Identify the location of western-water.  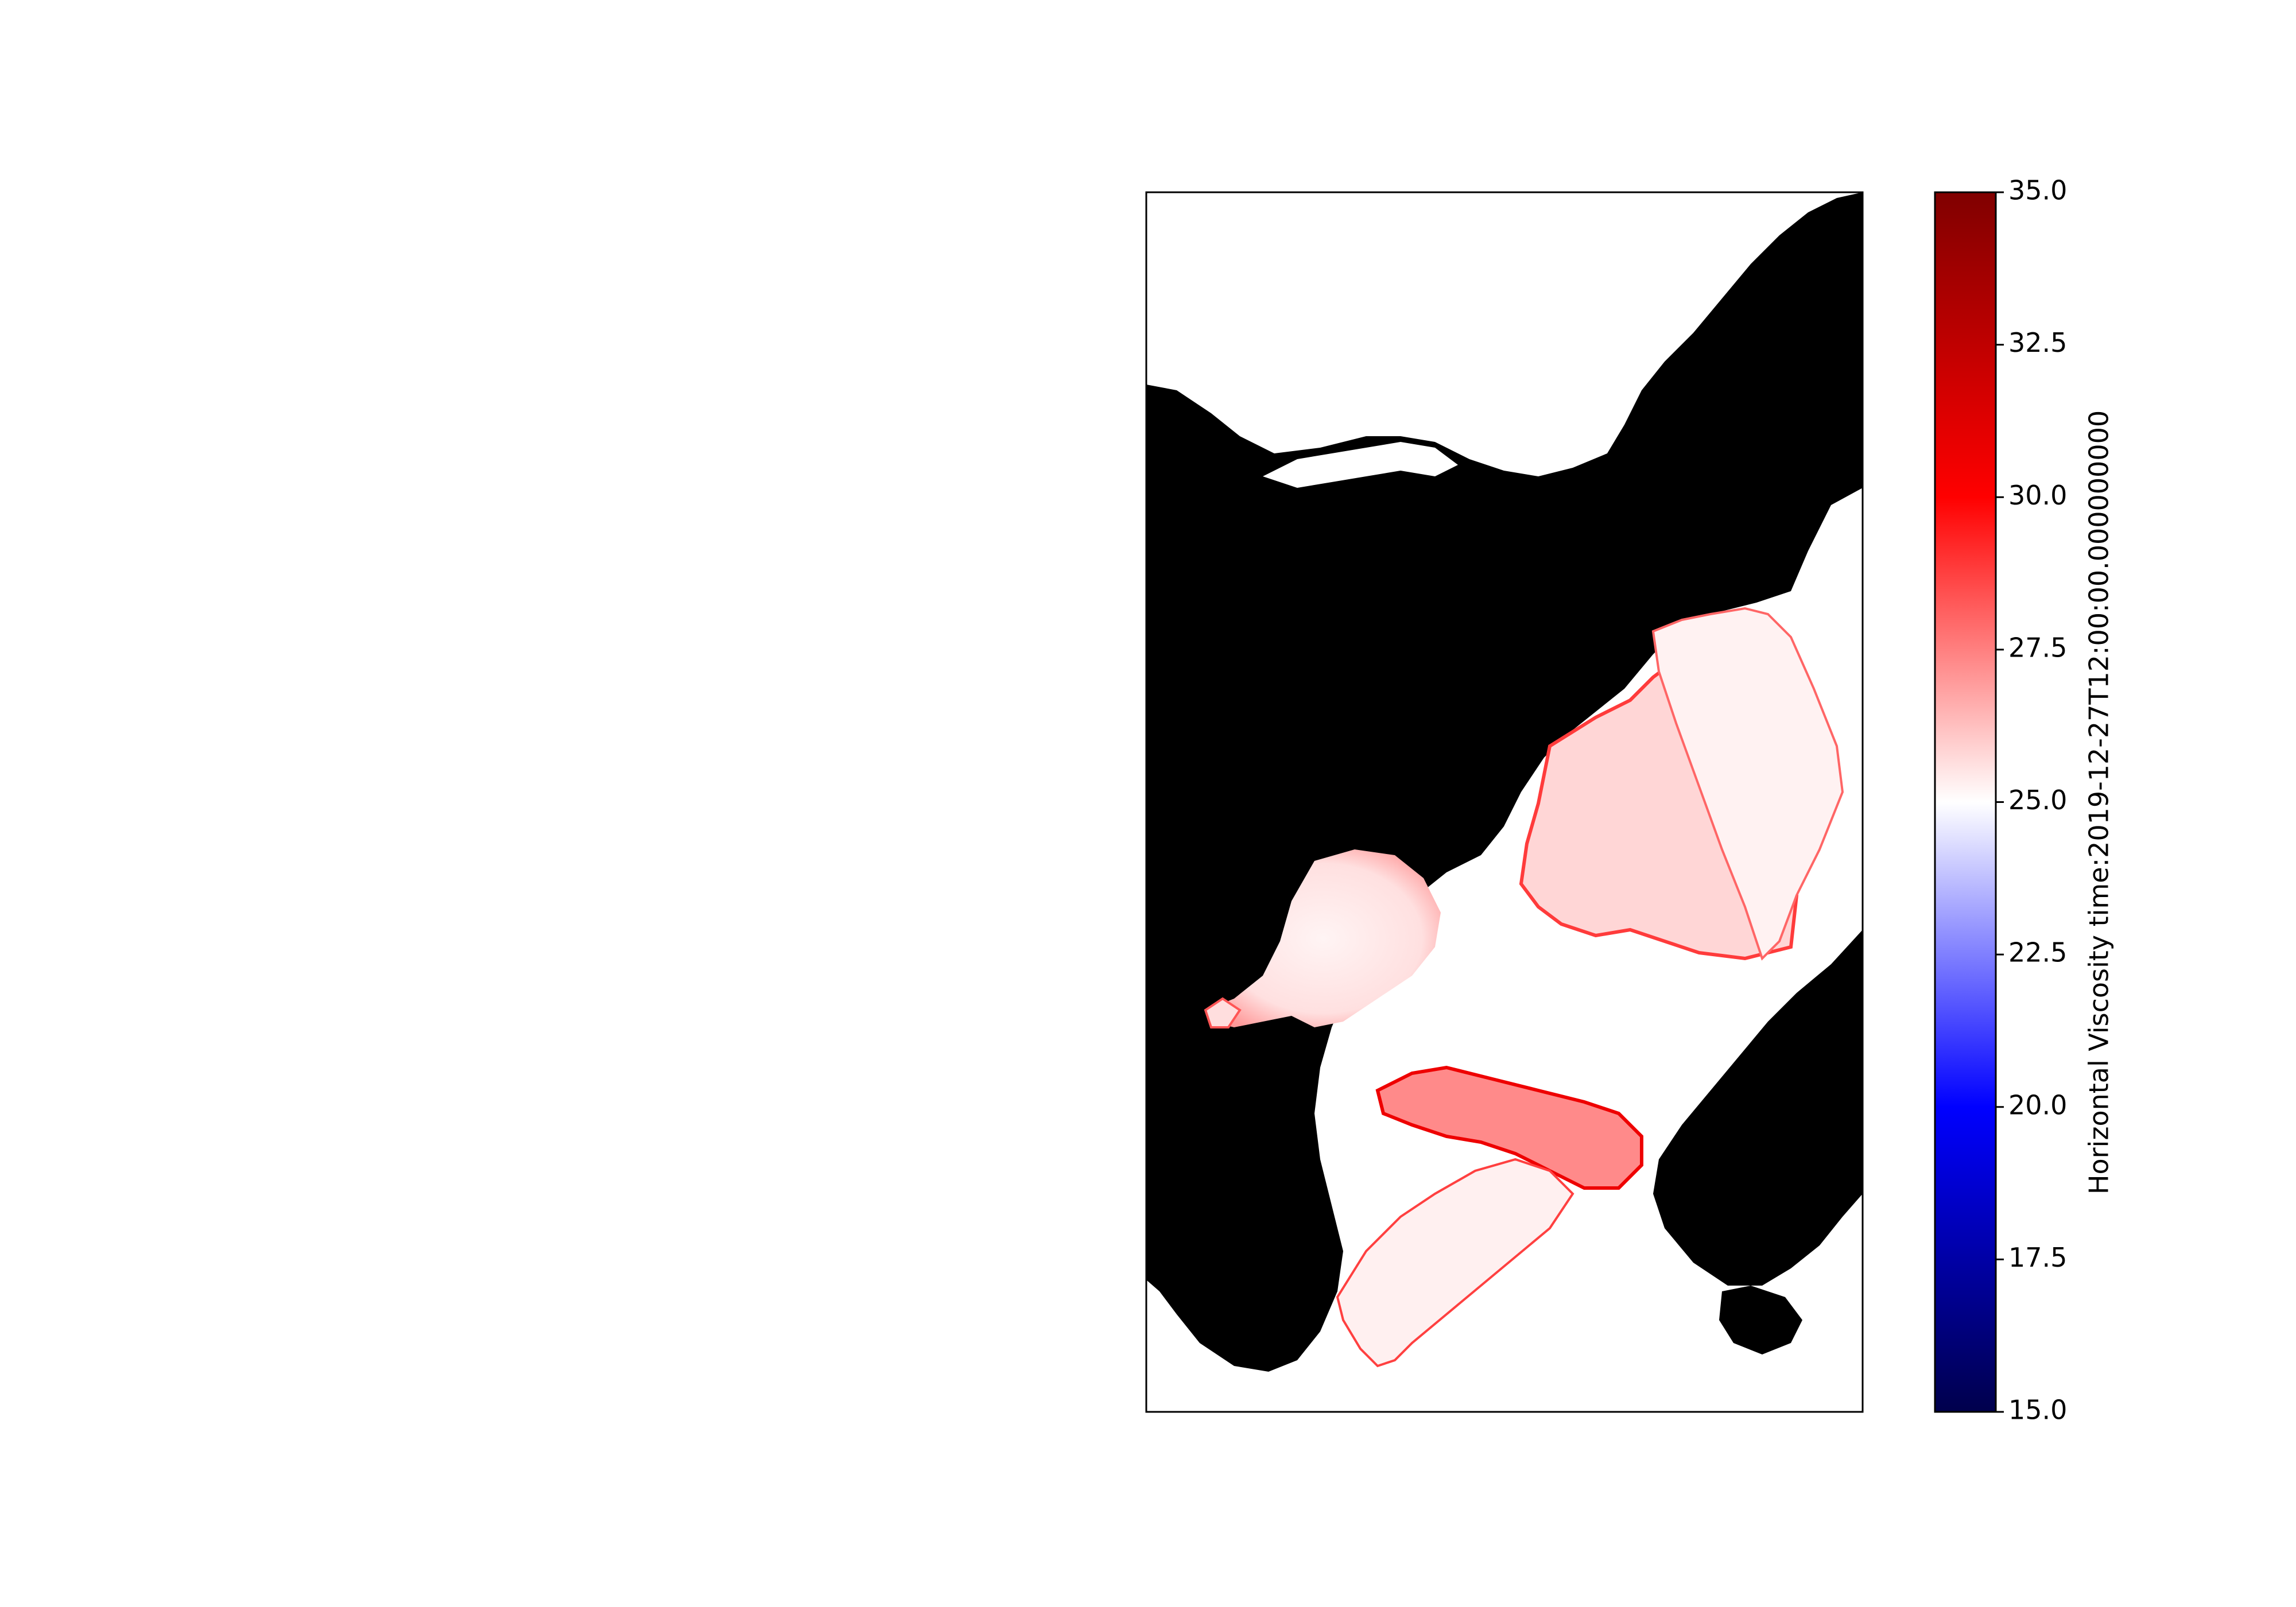
(1223, 1012).